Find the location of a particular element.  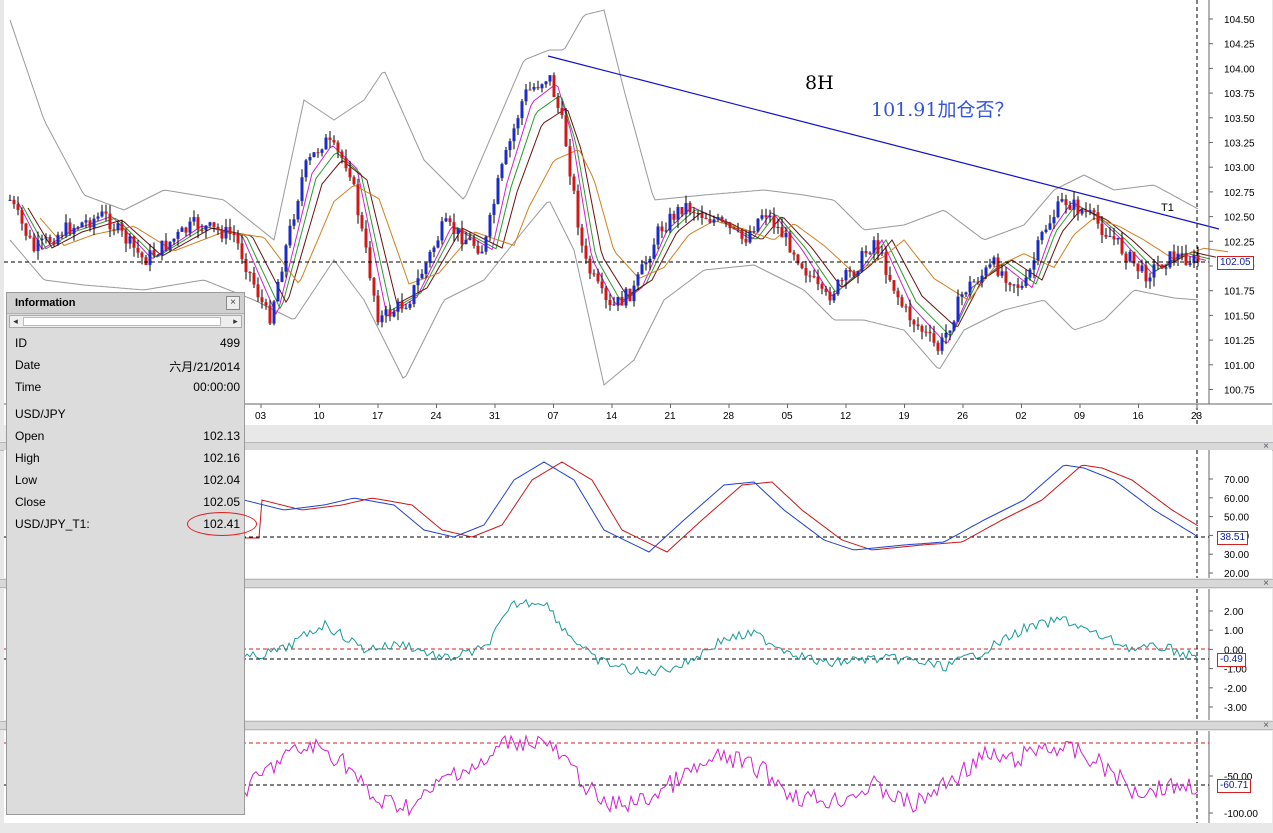

williams-chart: -50.00 -100.00 is located at coordinates (638, 777).